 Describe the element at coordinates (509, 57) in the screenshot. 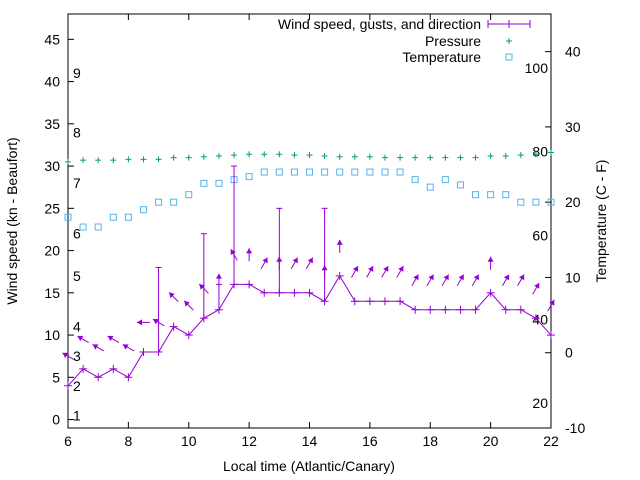

I see `legend-sample-temperature` at that location.